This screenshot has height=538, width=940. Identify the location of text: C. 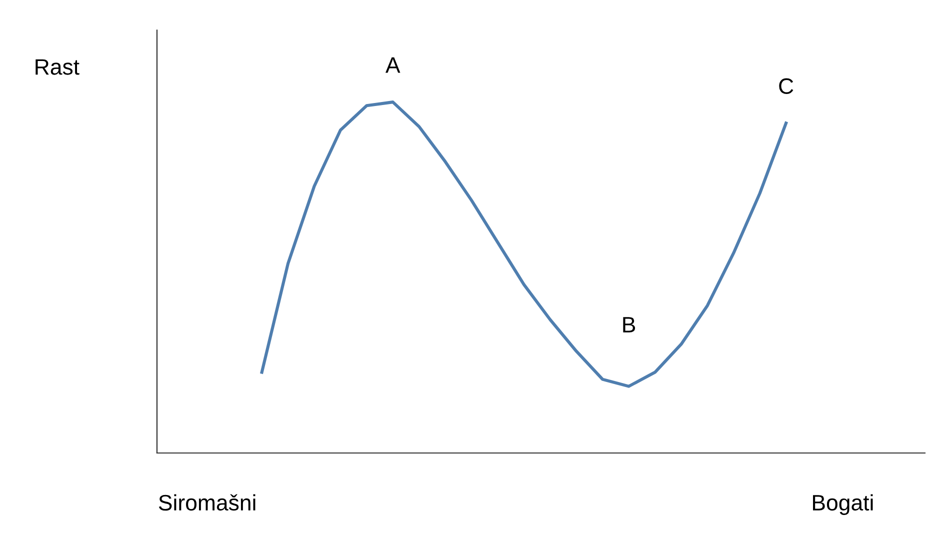
(786, 86).